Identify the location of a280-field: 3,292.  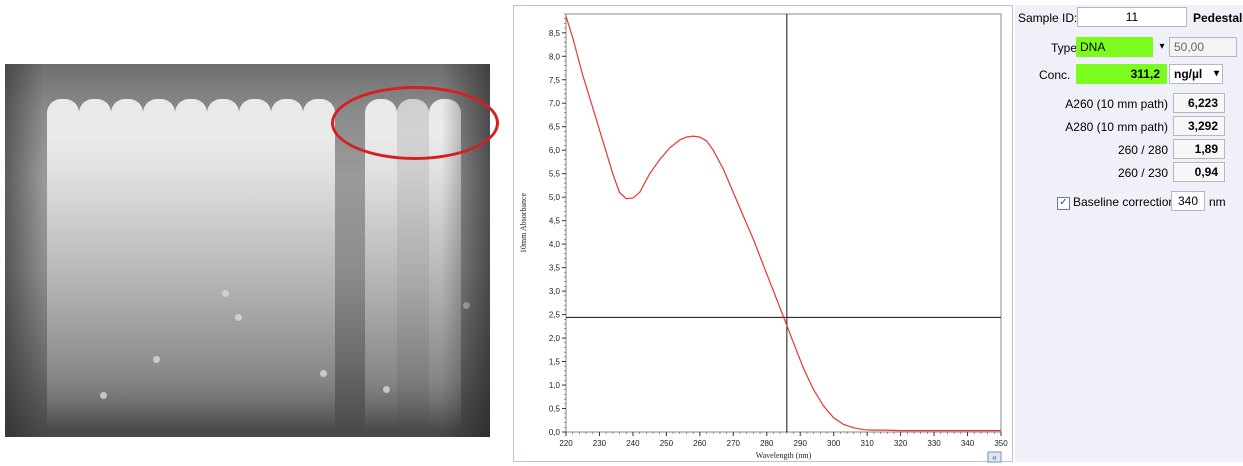
(1199, 126).